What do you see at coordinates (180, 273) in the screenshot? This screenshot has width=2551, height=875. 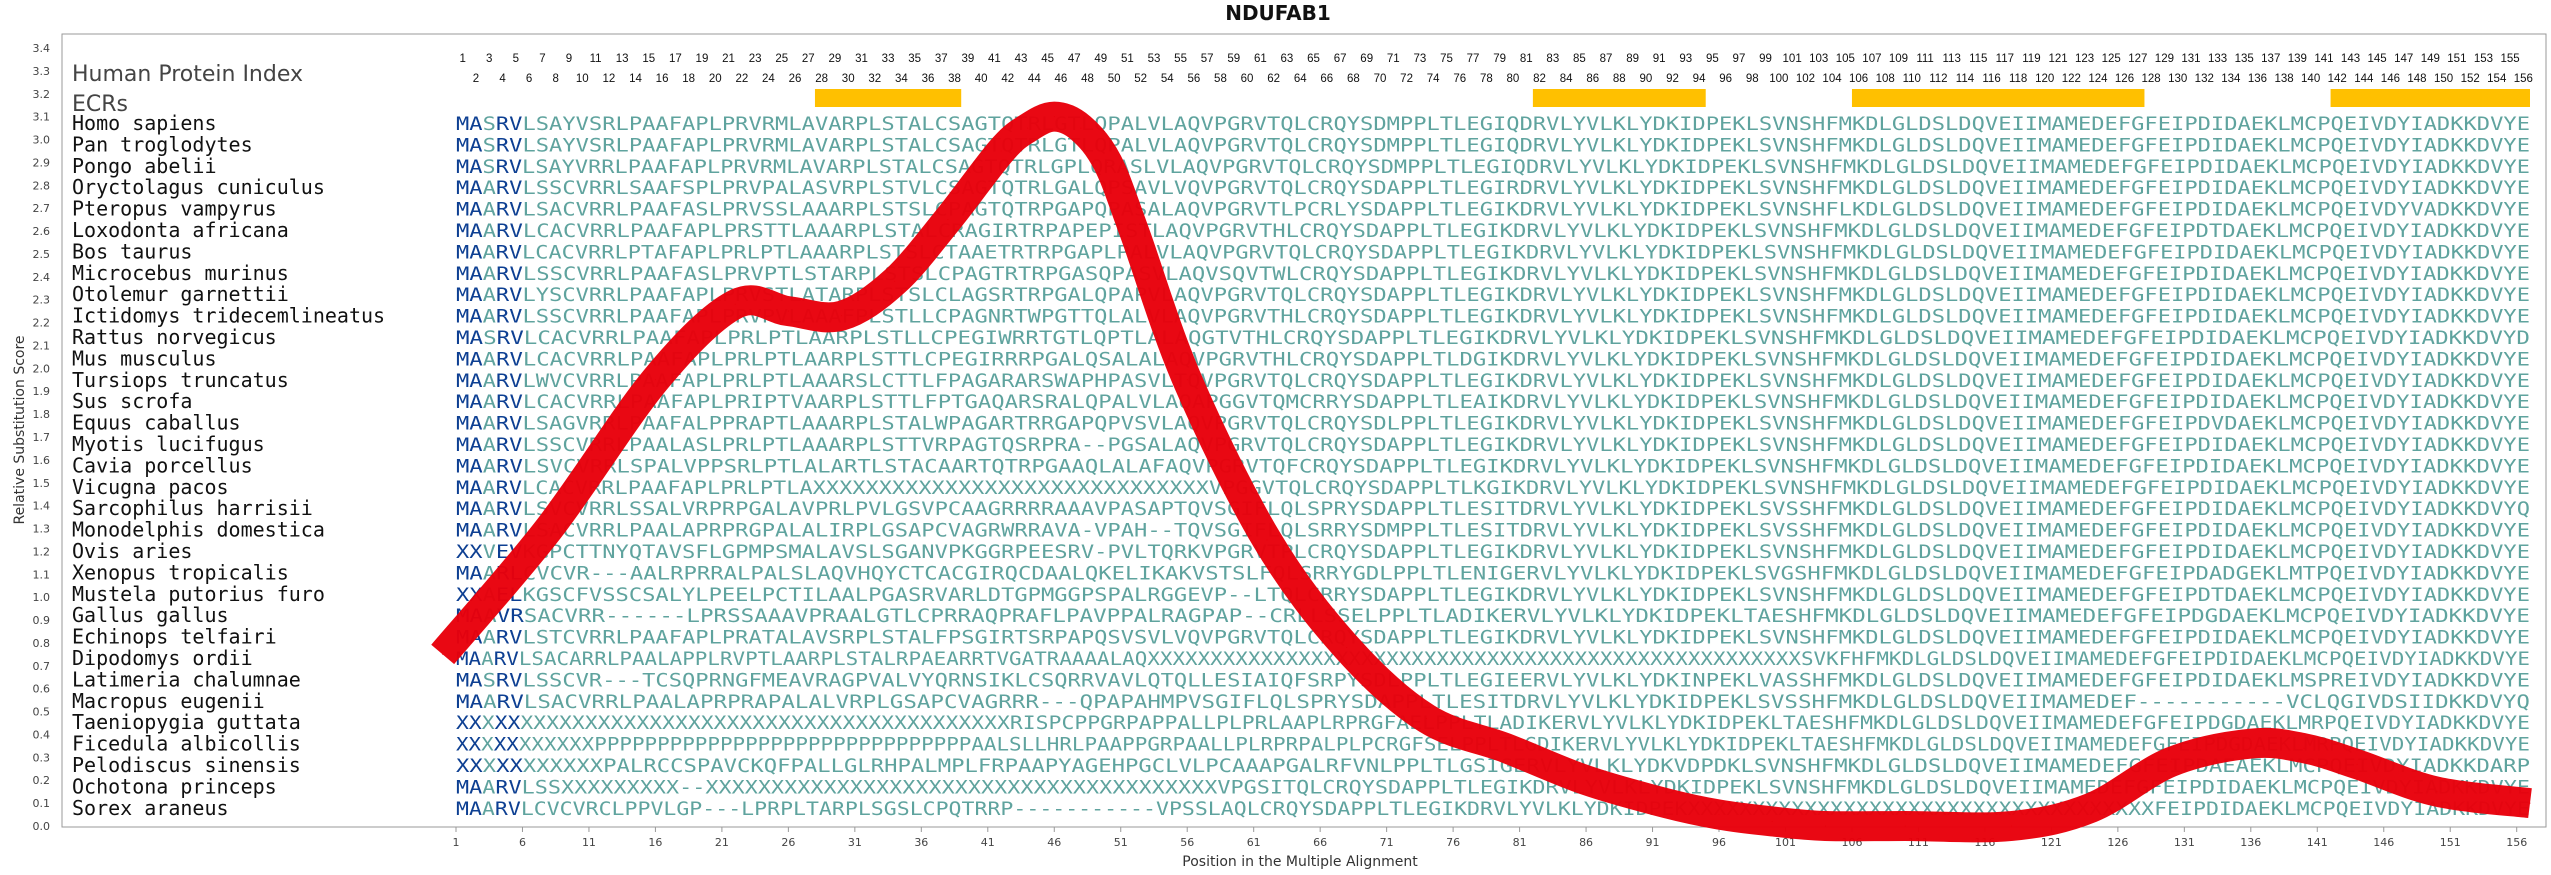 I see `species-label: Microcebus murinus` at bounding box center [180, 273].